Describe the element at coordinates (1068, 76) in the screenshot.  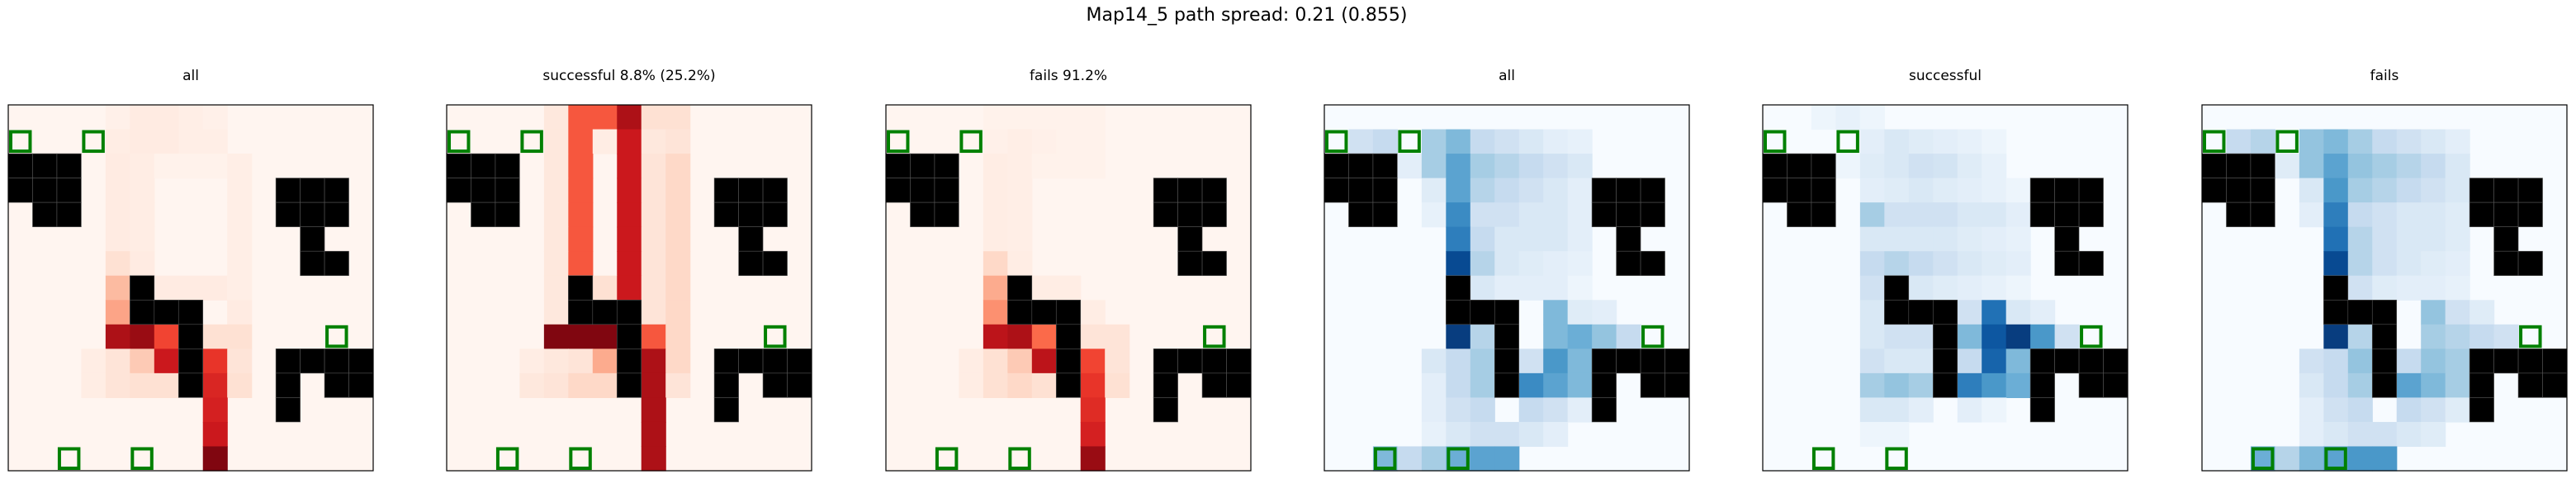
I see `panel-title: fails 91.2%` at that location.